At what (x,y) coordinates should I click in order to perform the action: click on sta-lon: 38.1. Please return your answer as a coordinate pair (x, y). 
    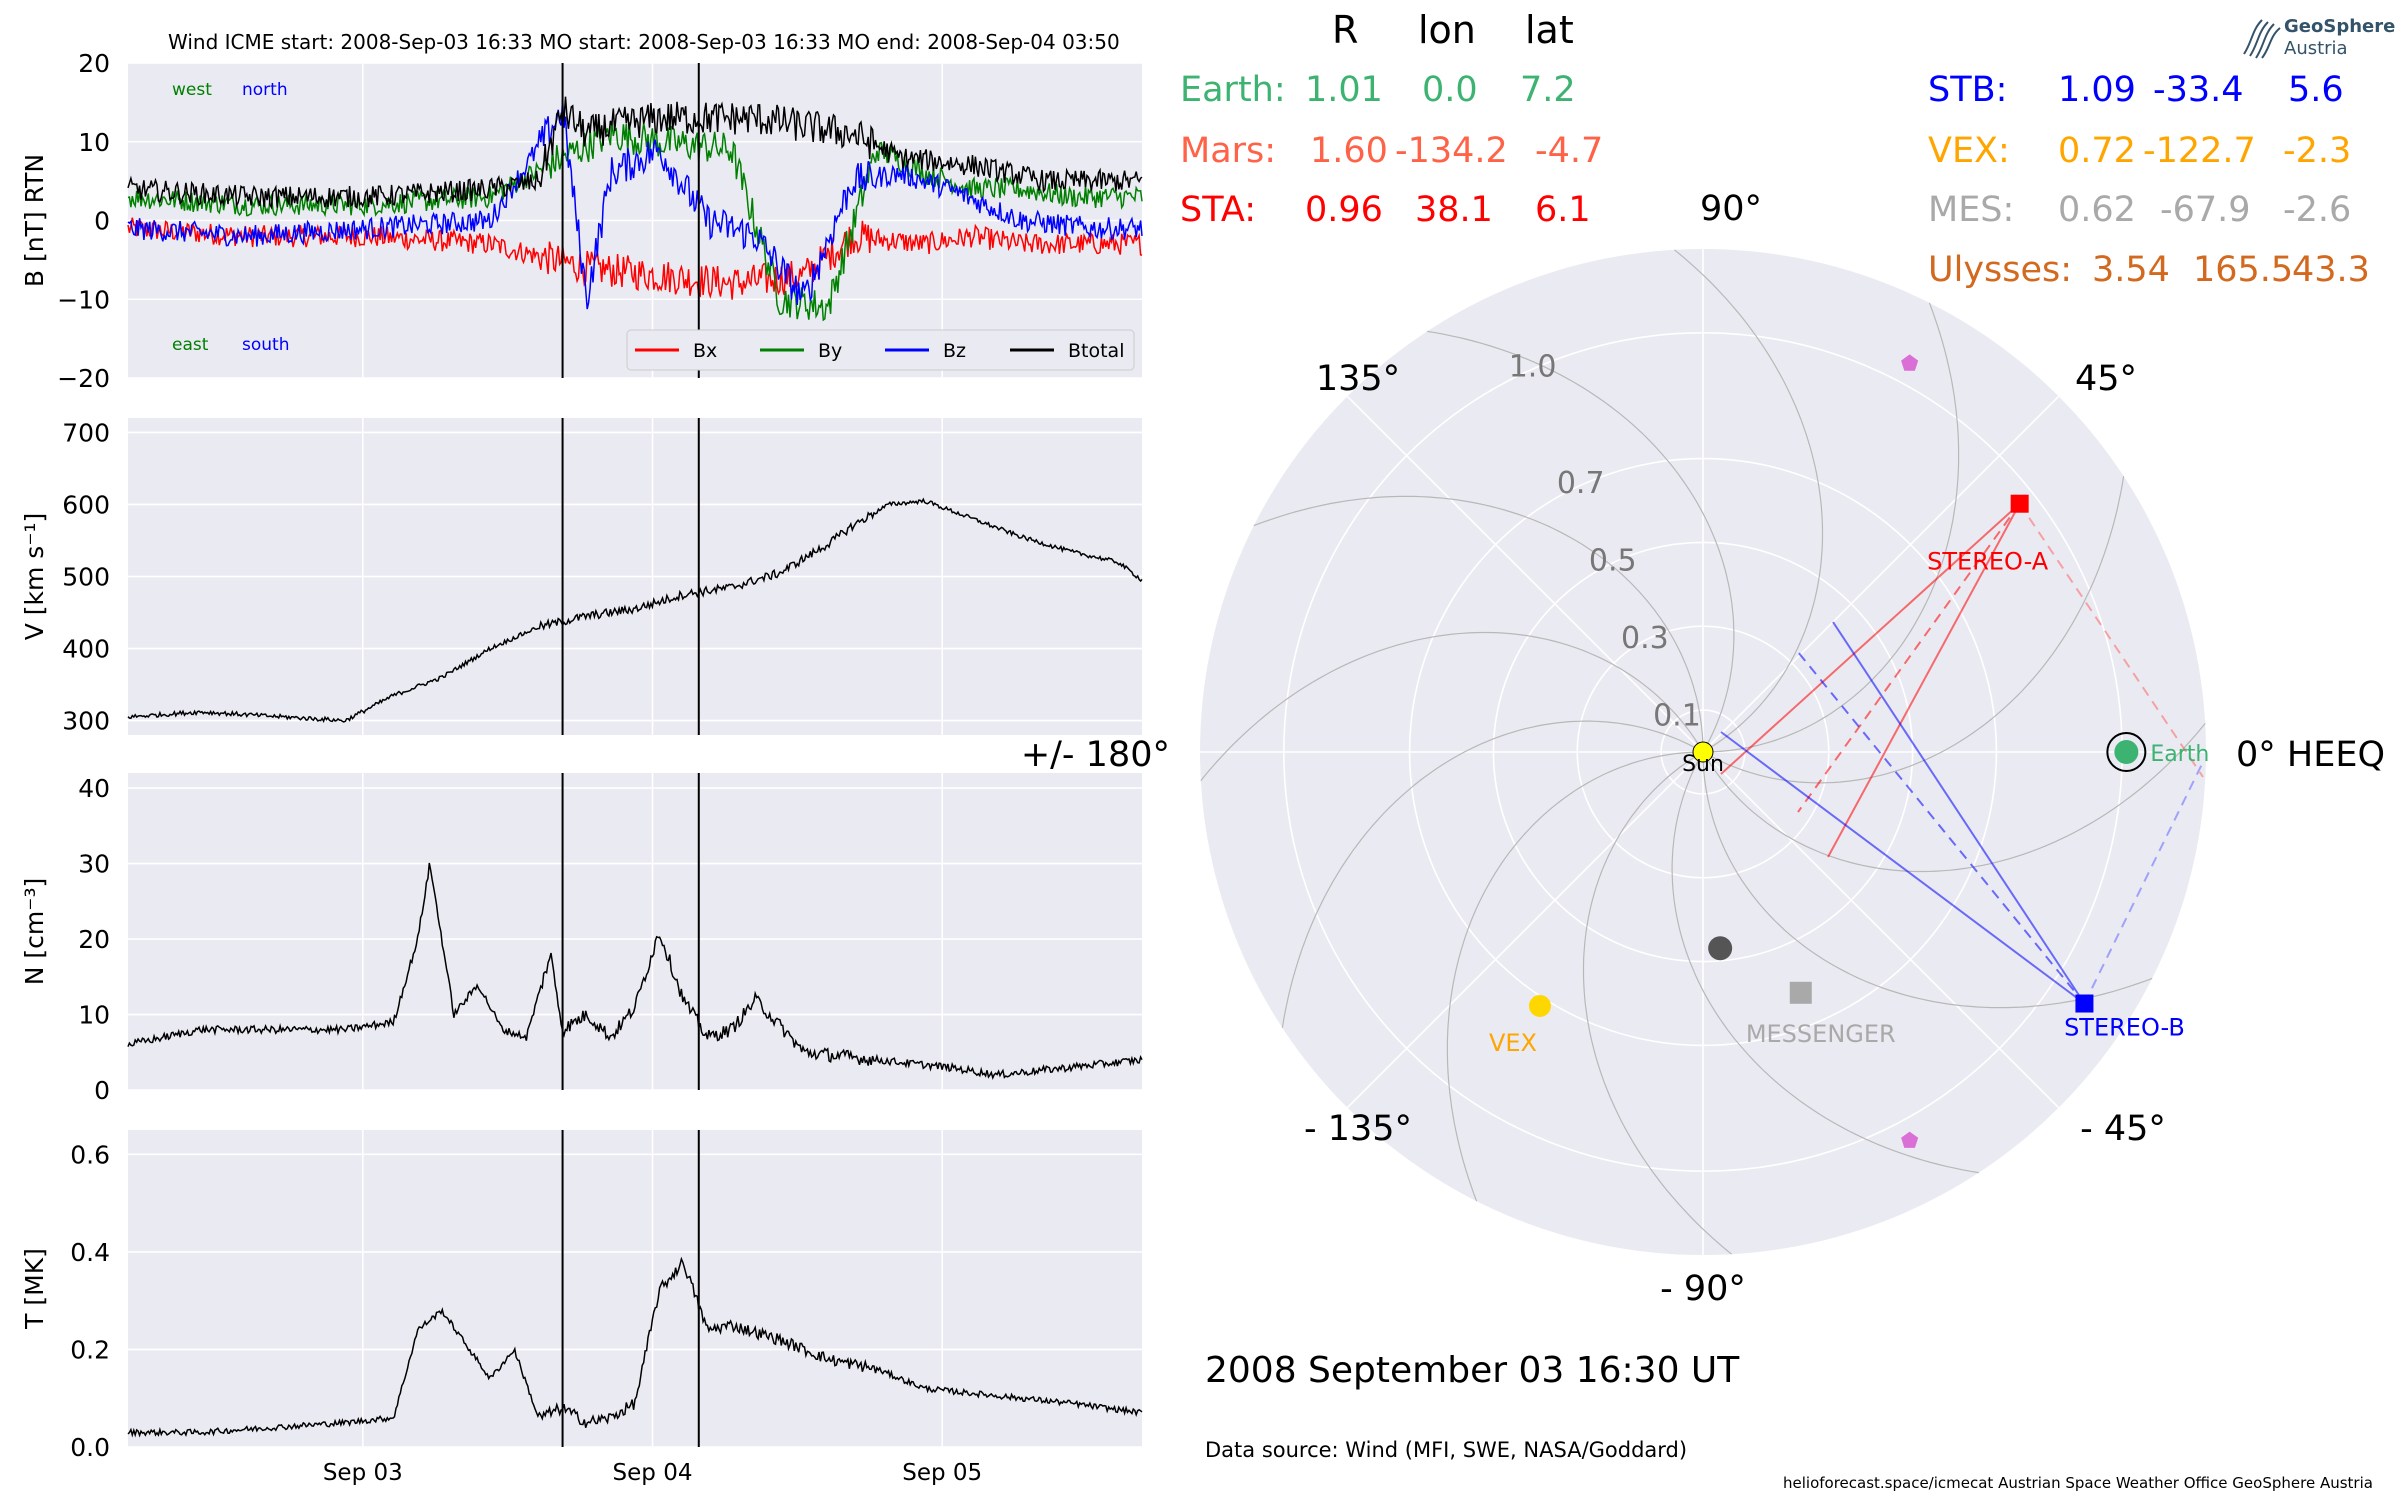
    Looking at the image, I should click on (1454, 210).